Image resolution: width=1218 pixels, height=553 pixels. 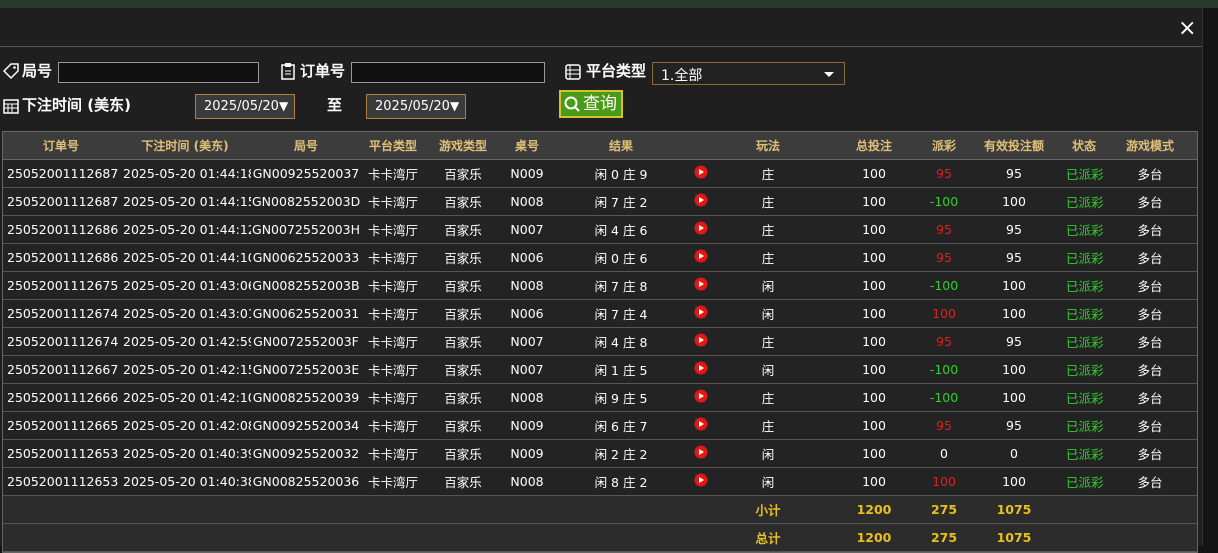 What do you see at coordinates (416, 106) in the screenshot?
I see `date-to: 2025/05/20` at bounding box center [416, 106].